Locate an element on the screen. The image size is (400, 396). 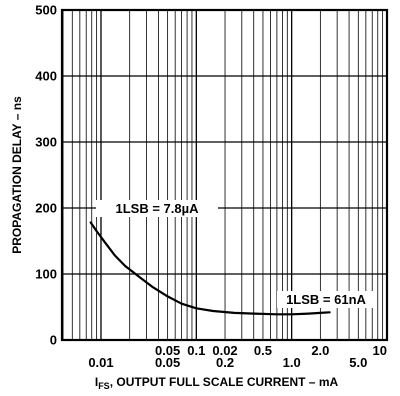
x-tick-labels: 0.05 0.02 0.5 2.0 0.01 0.05 0.2 1.0 5.0 0.1 10 is located at coordinates (237, 356).